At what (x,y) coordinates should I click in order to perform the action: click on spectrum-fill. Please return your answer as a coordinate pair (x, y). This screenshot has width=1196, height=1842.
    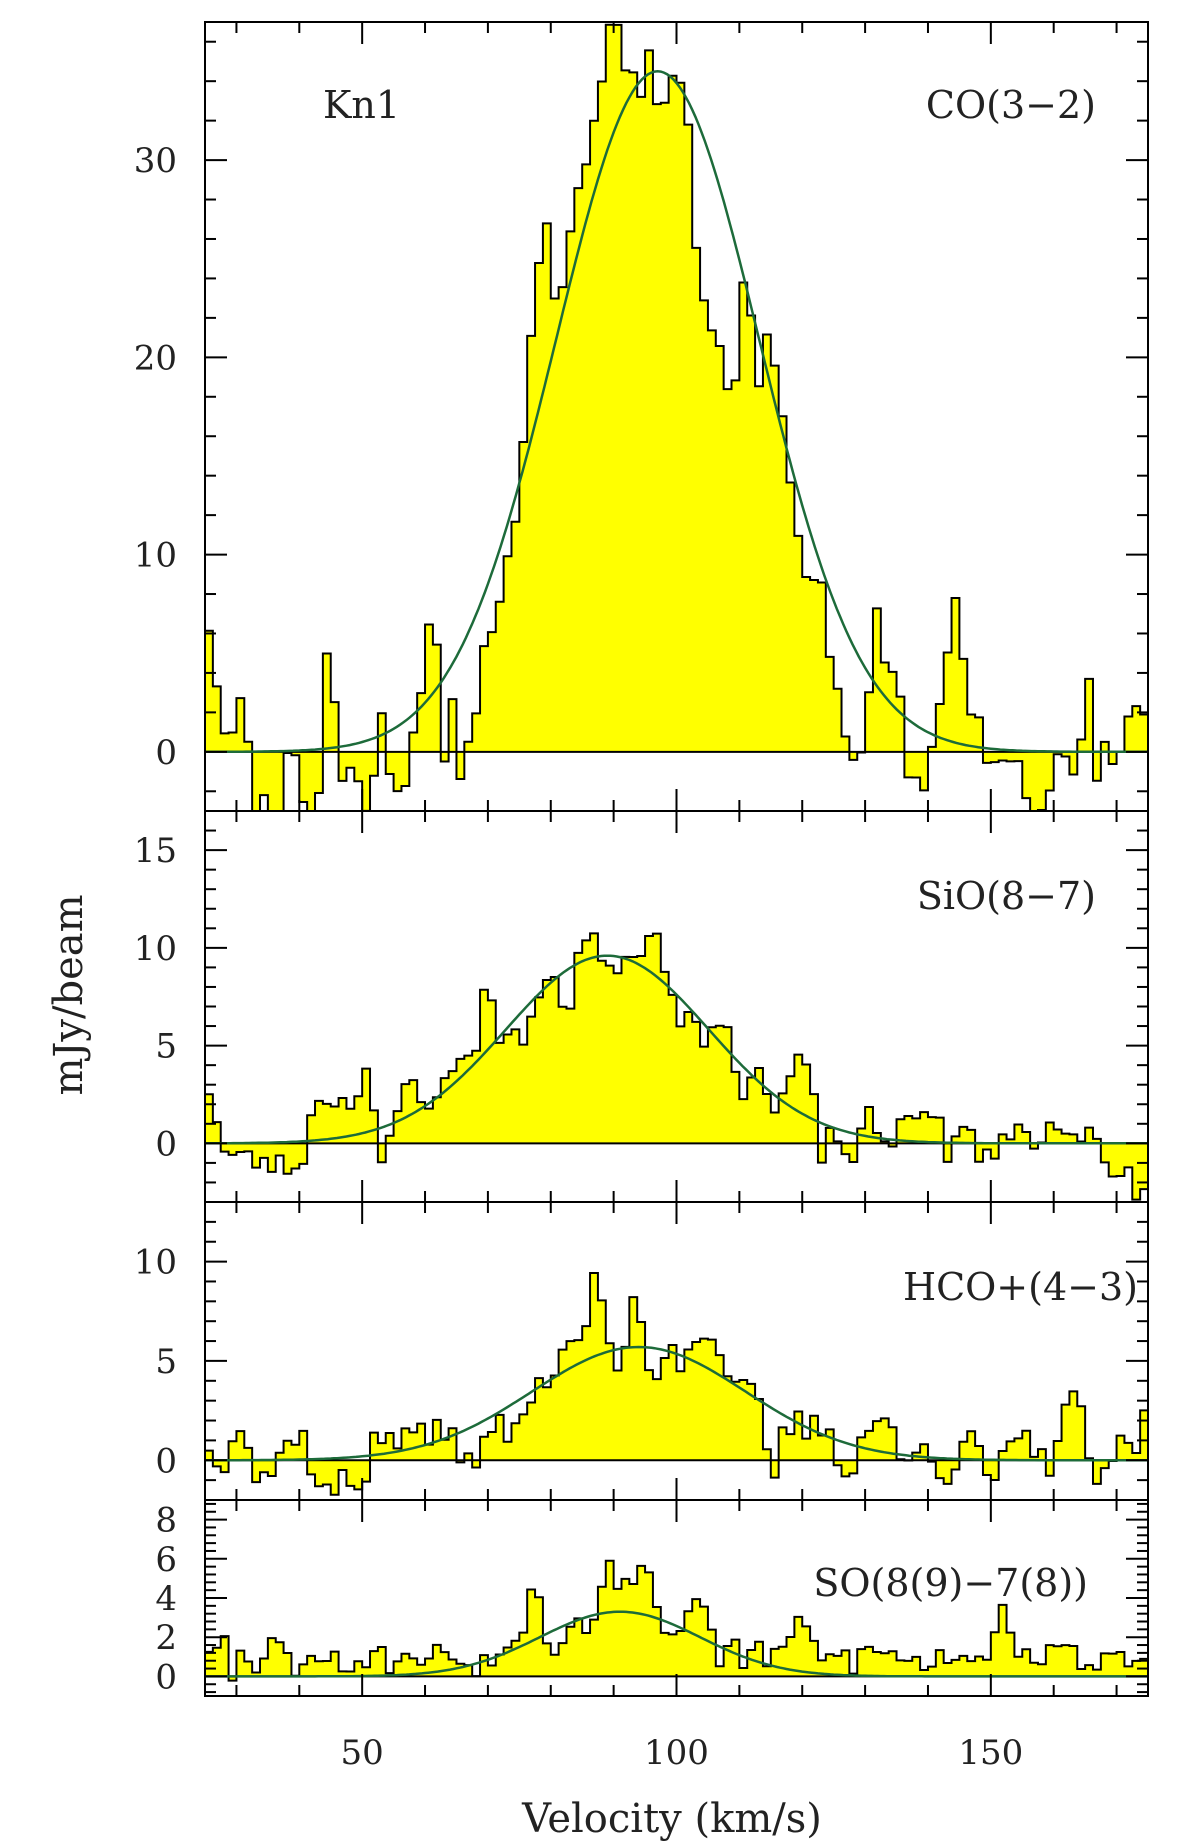
    Looking at the image, I should click on (676, 1066).